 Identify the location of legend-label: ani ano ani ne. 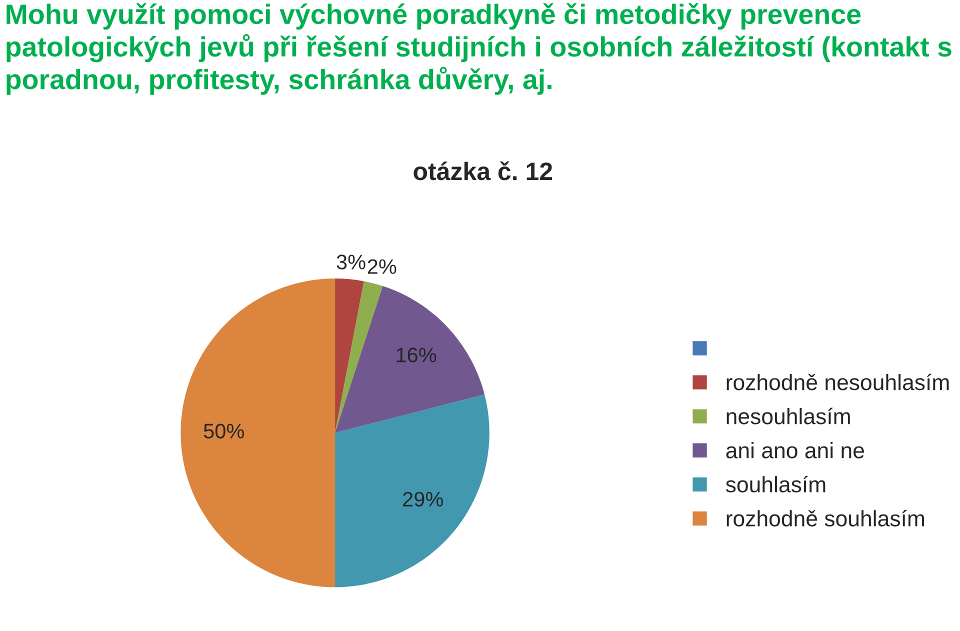
(795, 450).